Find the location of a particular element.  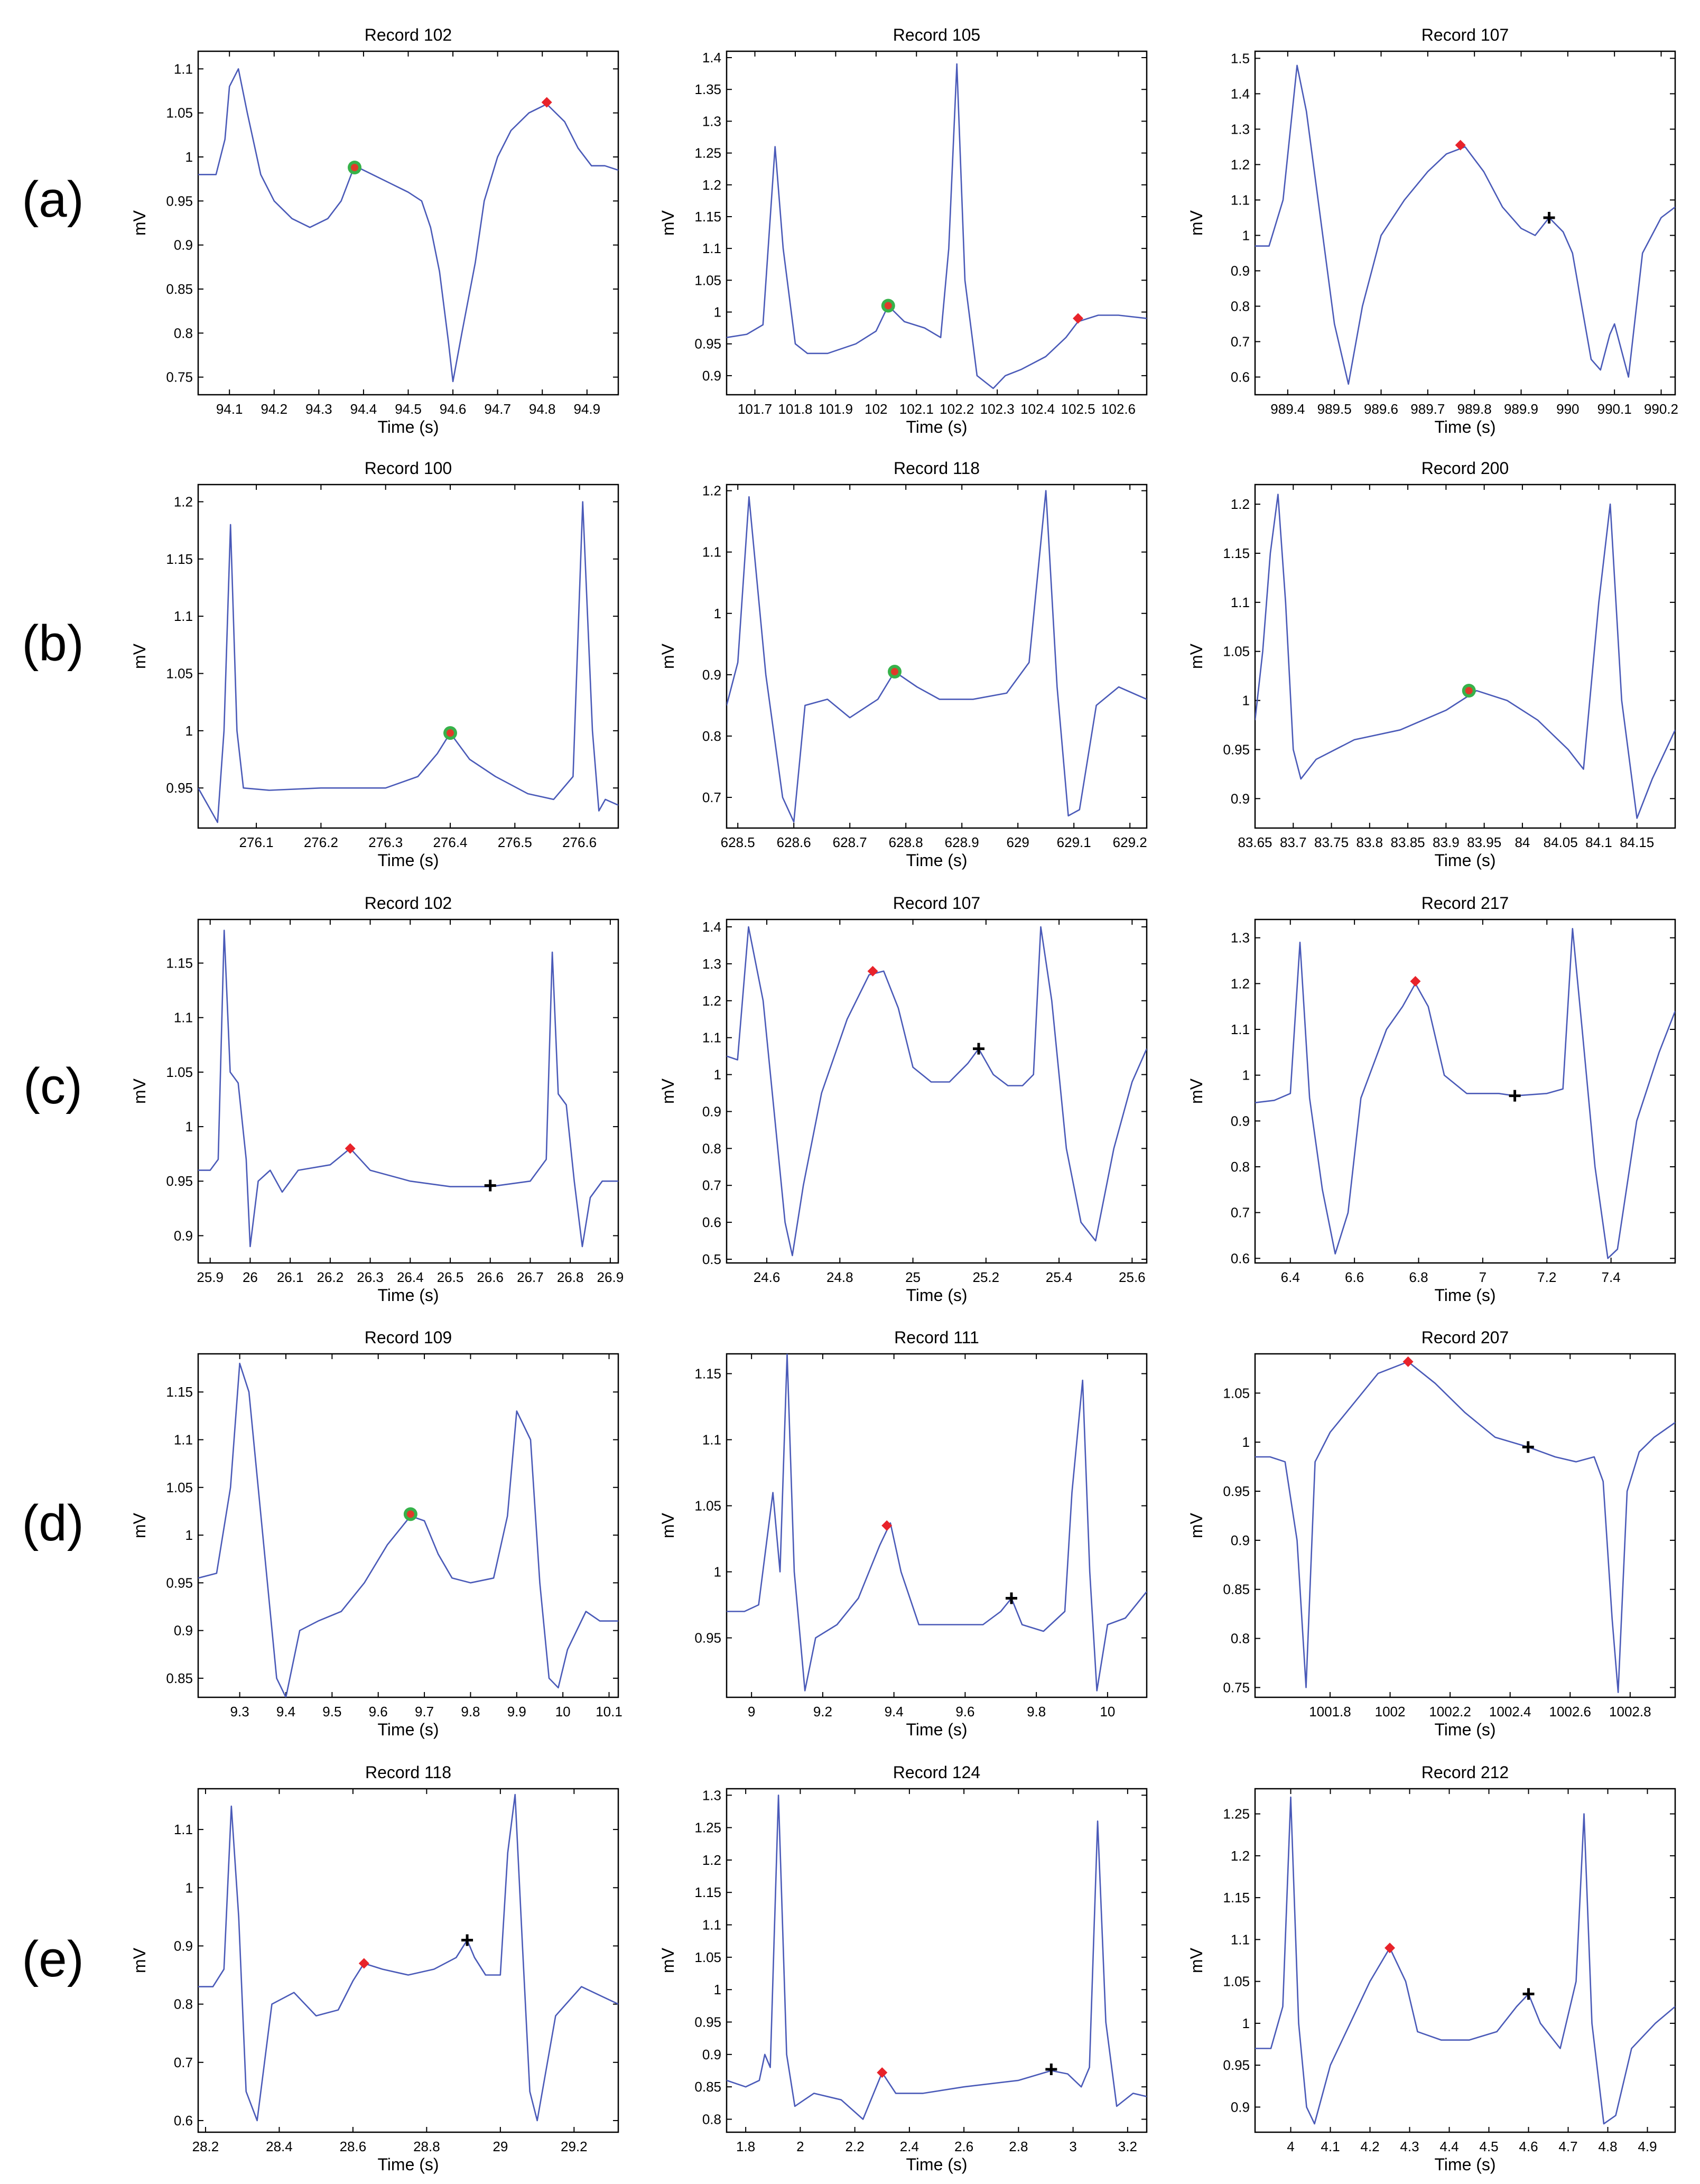

x-tick-label: 2 is located at coordinates (800, 2146).